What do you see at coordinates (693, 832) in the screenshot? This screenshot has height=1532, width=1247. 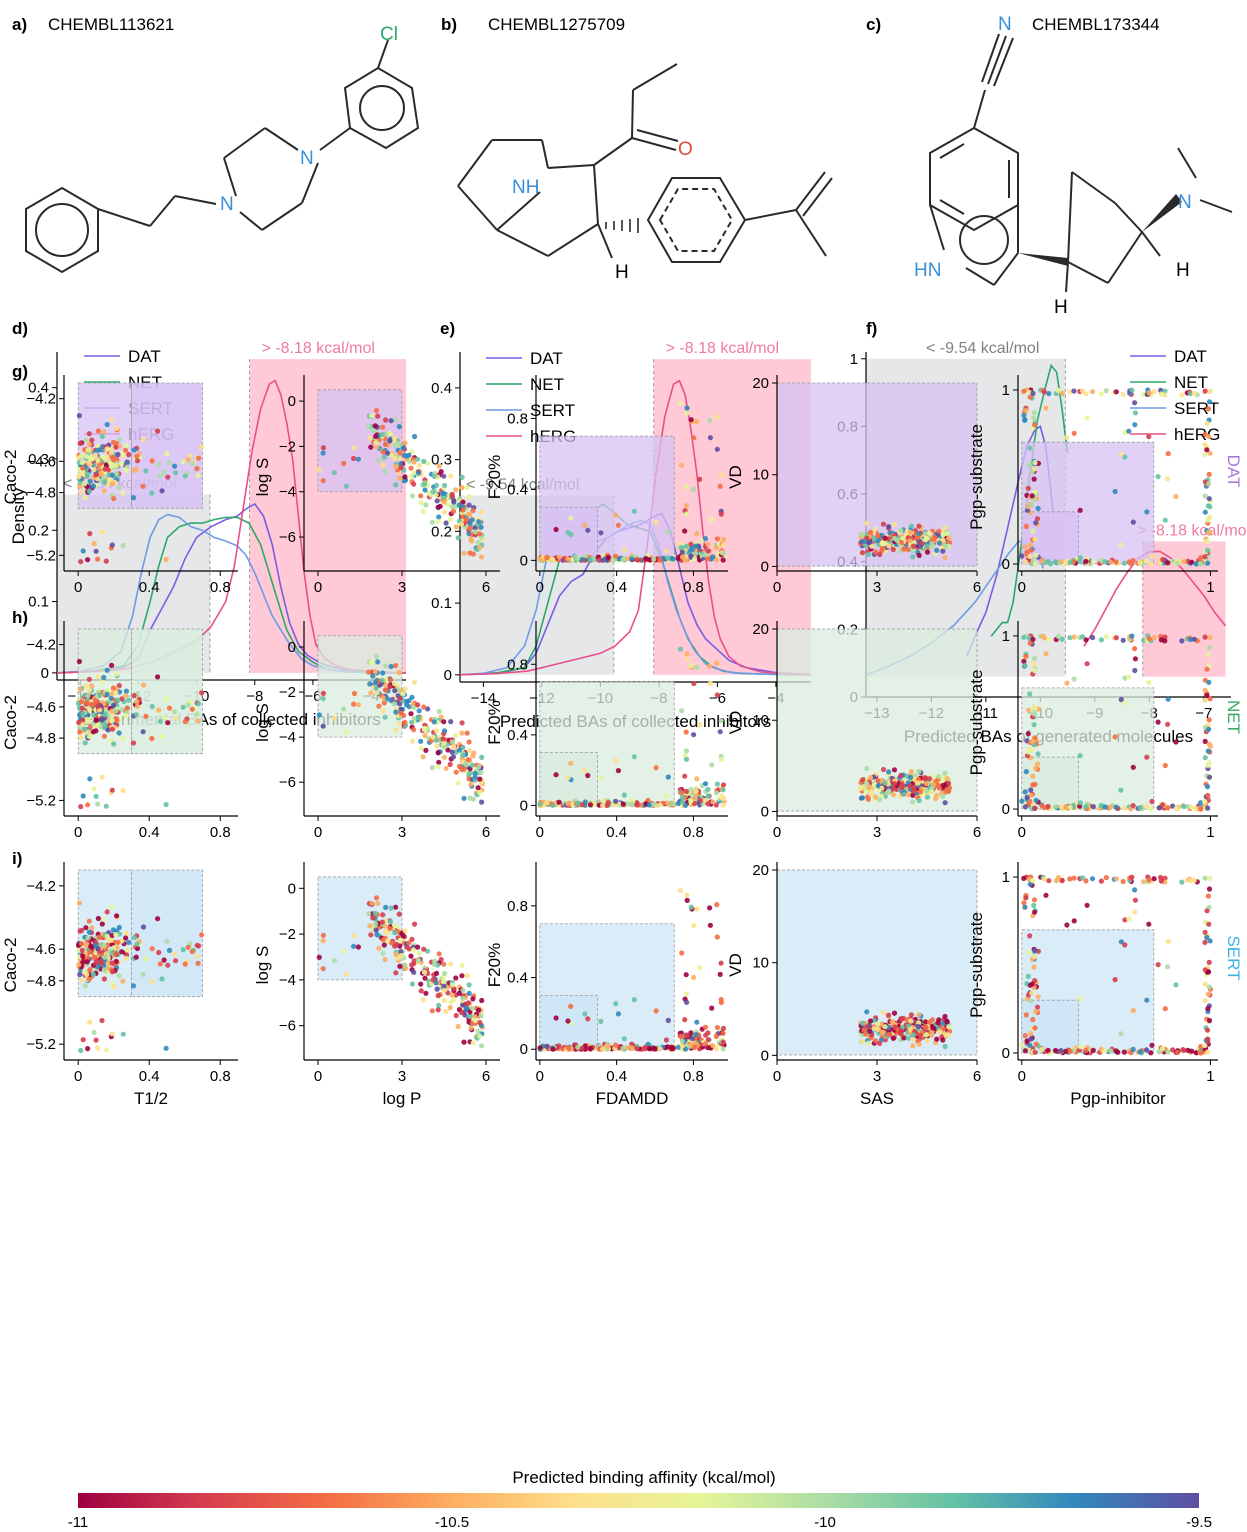 I see `x-tick-label: 0.8` at bounding box center [693, 832].